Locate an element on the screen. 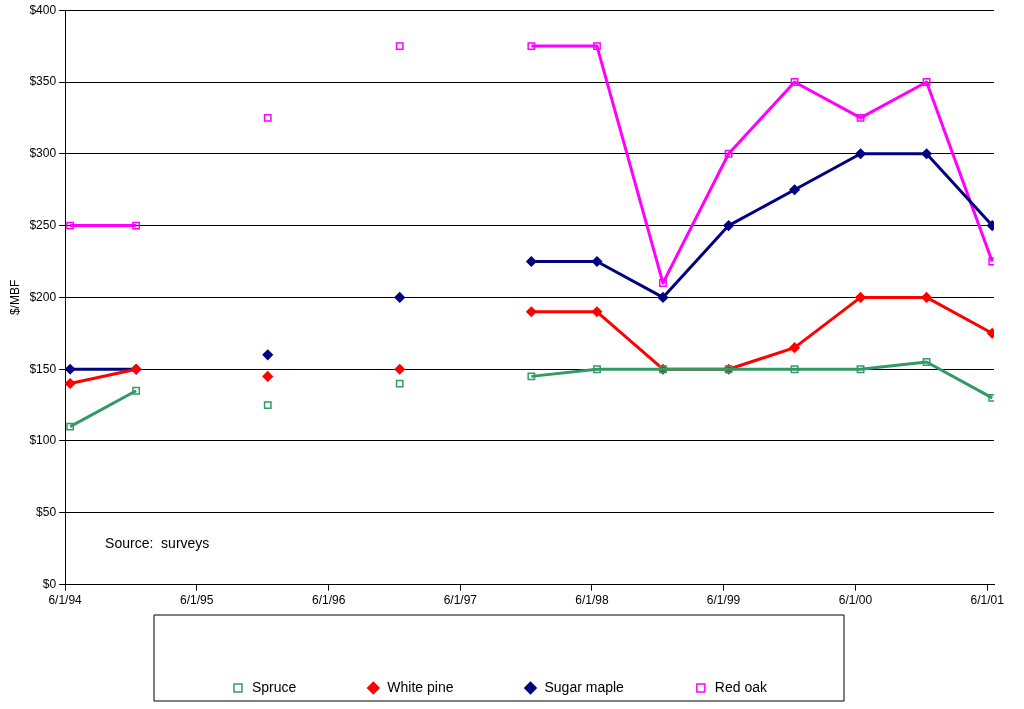 This screenshot has height=709, width=1024. y-tick-label: $150 is located at coordinates (43, 368).